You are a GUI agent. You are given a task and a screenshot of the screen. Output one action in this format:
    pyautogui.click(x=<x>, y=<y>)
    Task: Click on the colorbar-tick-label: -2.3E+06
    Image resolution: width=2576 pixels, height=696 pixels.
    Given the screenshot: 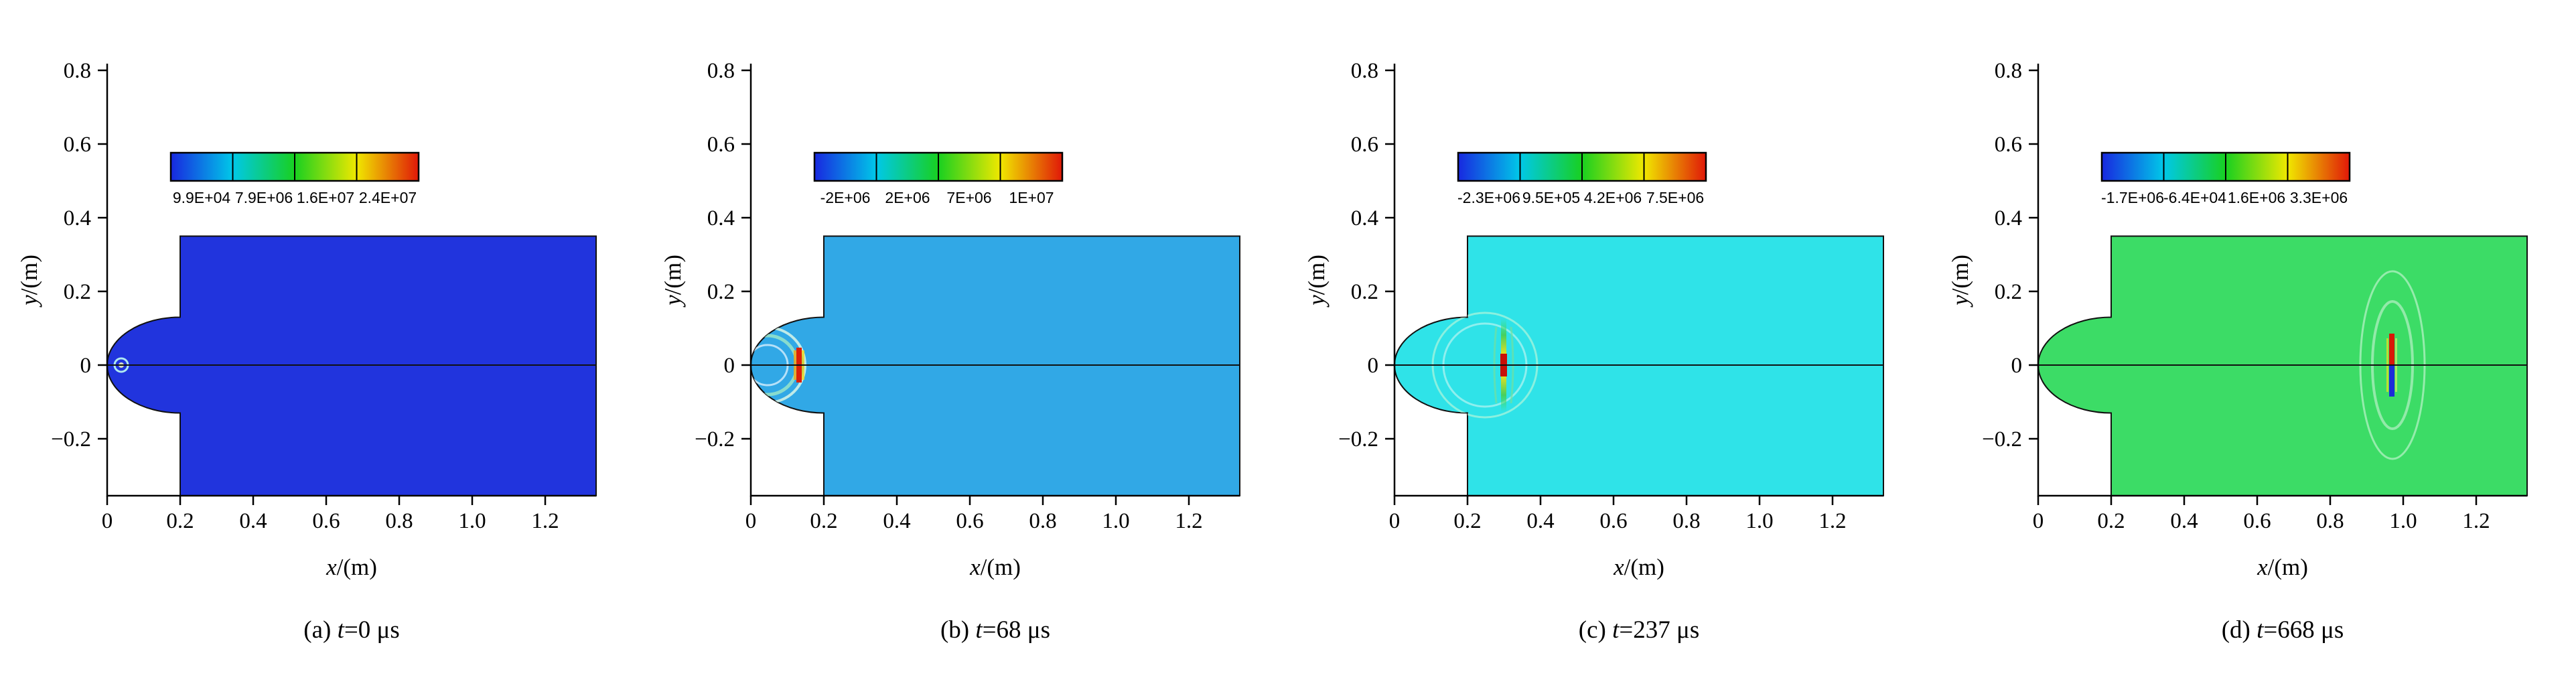 What is the action you would take?
    pyautogui.click(x=1488, y=197)
    